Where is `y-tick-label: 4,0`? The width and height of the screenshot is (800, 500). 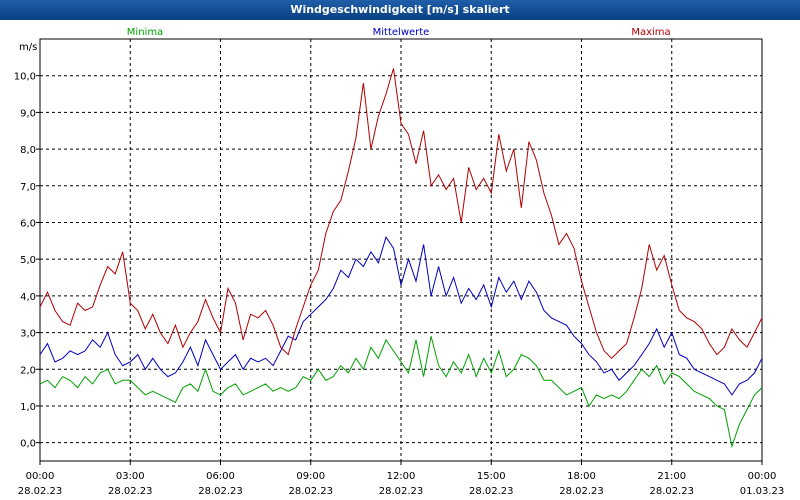 y-tick-label: 4,0 is located at coordinates (28, 297).